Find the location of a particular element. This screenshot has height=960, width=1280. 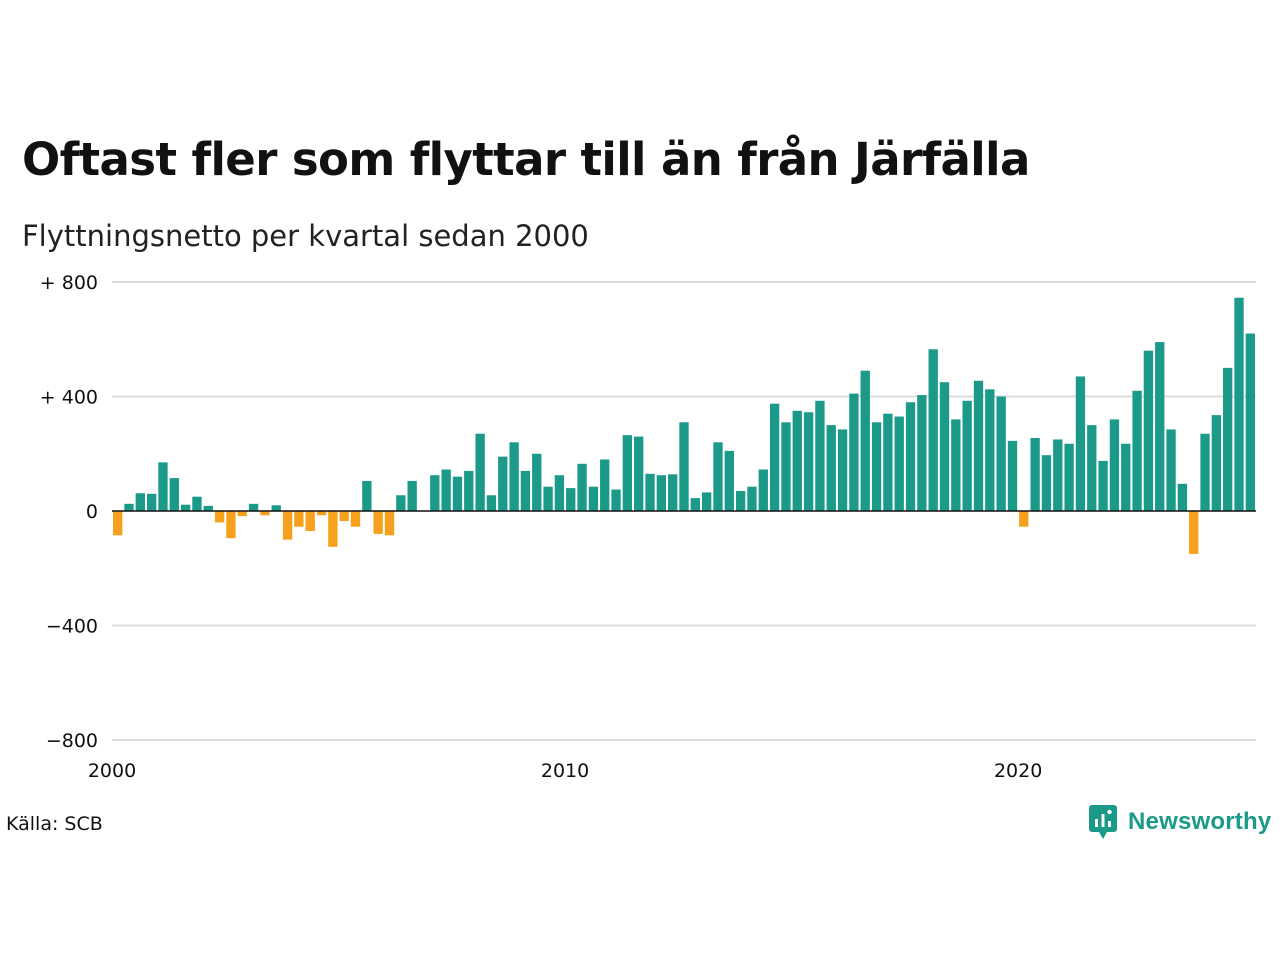

y-axis-labels: + 800 + 400 0 −400 −800 is located at coordinates (69, 512).